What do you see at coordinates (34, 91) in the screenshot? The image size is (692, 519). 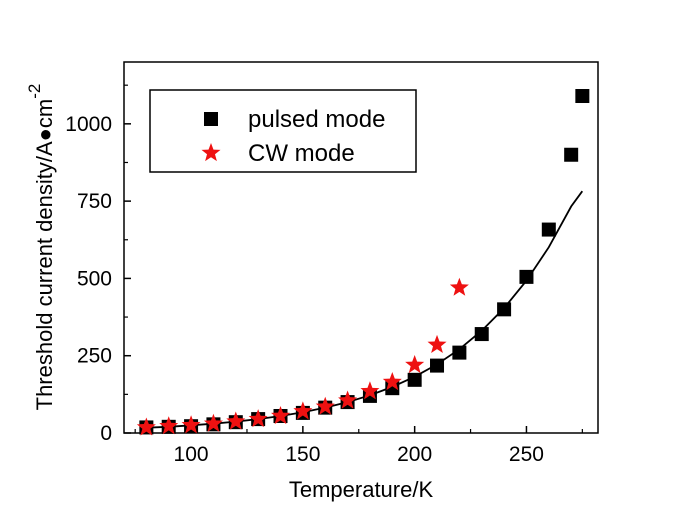 I see `y-axis-title-superscript: -2` at bounding box center [34, 91].